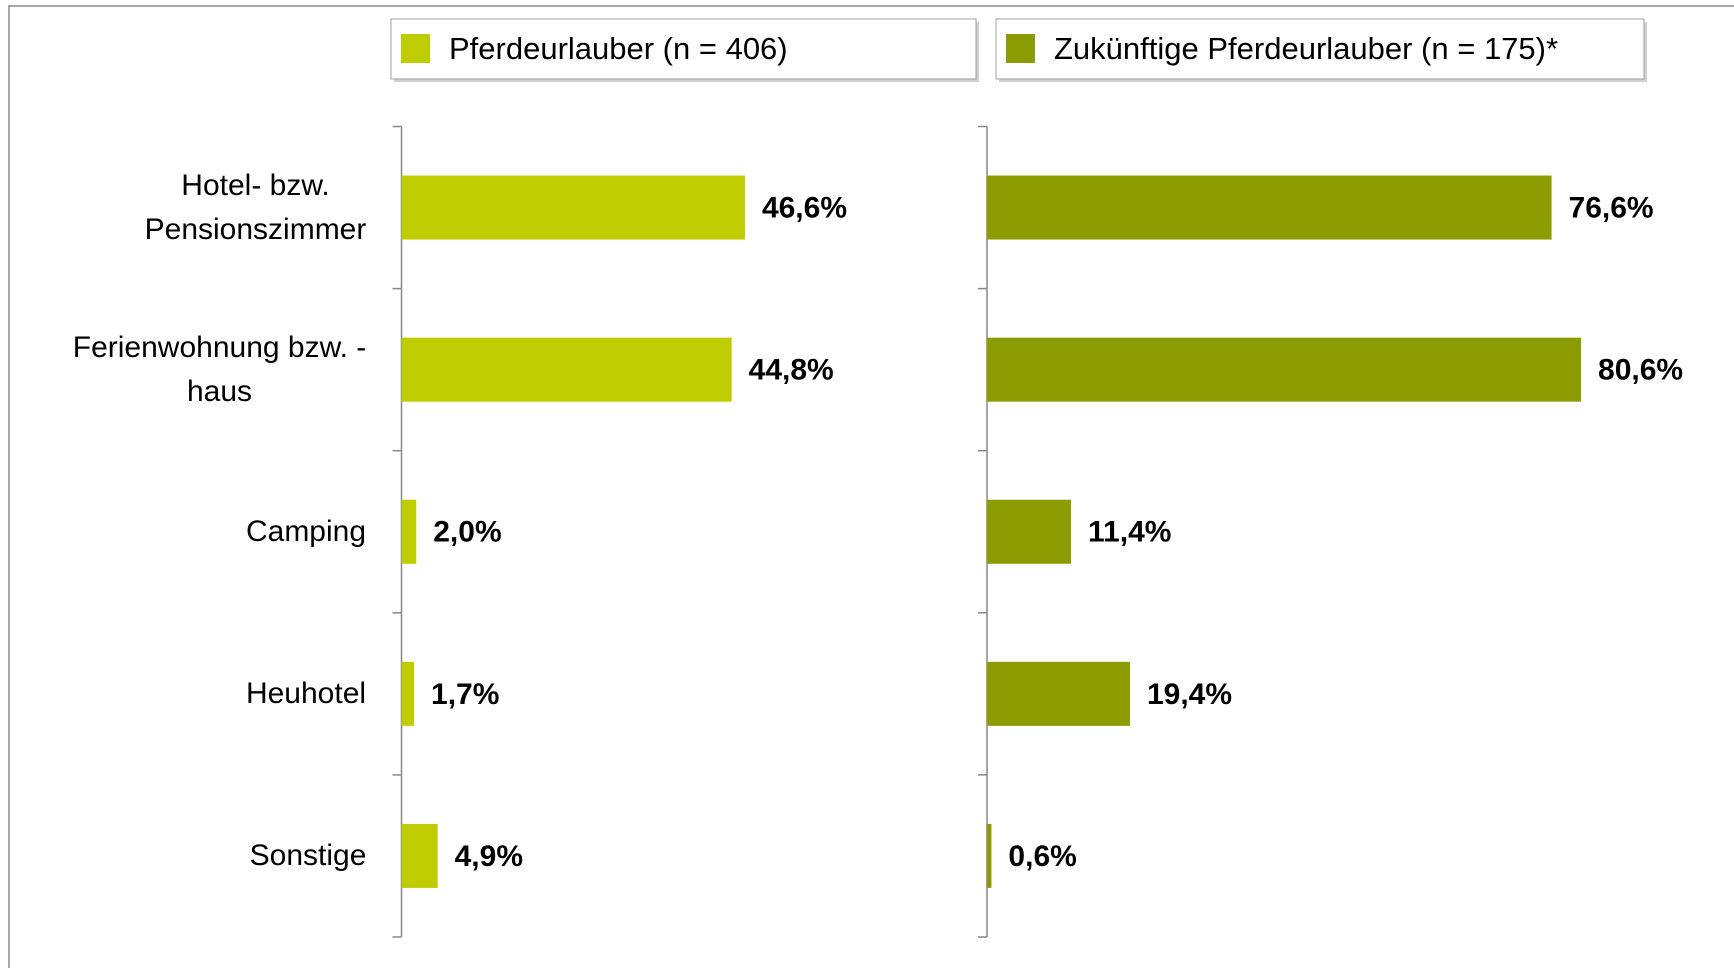 The image size is (1734, 968). I want to click on category-label-box: Heuhotel, so click(187, 694).